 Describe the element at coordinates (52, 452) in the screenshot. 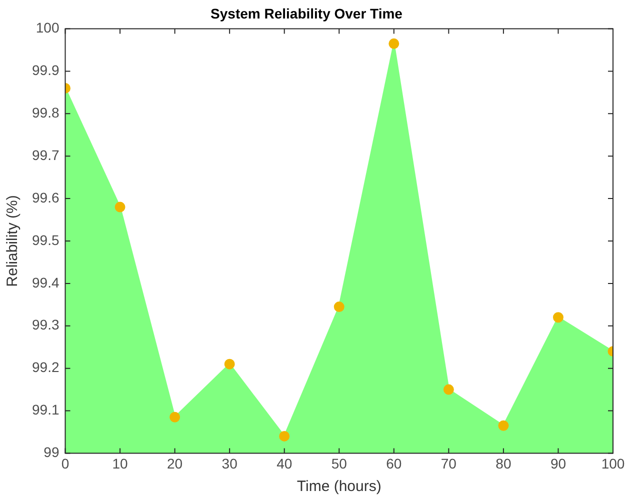

I see `y-tick-label: 99` at that location.